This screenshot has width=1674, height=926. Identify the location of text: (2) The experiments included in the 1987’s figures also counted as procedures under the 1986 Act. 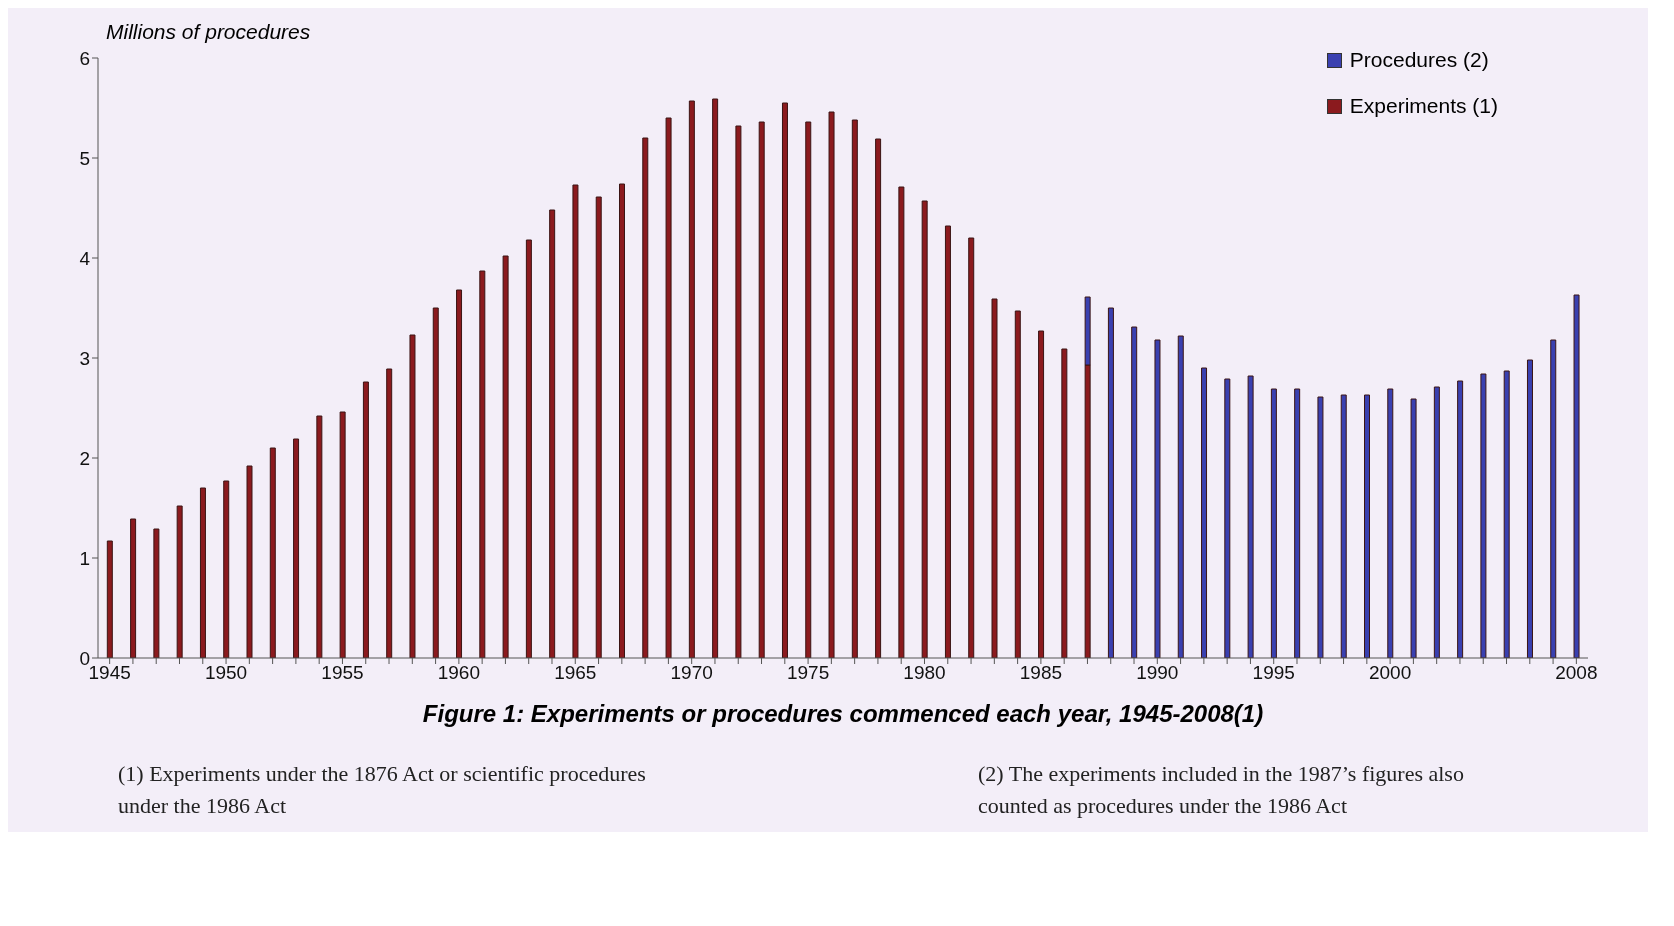
(1221, 790).